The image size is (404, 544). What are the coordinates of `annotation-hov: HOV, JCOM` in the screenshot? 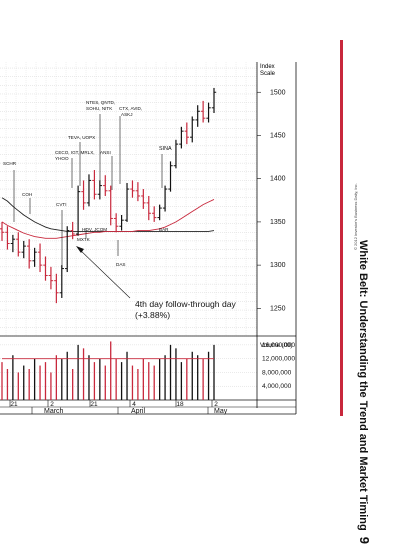 It's located at (94, 229).